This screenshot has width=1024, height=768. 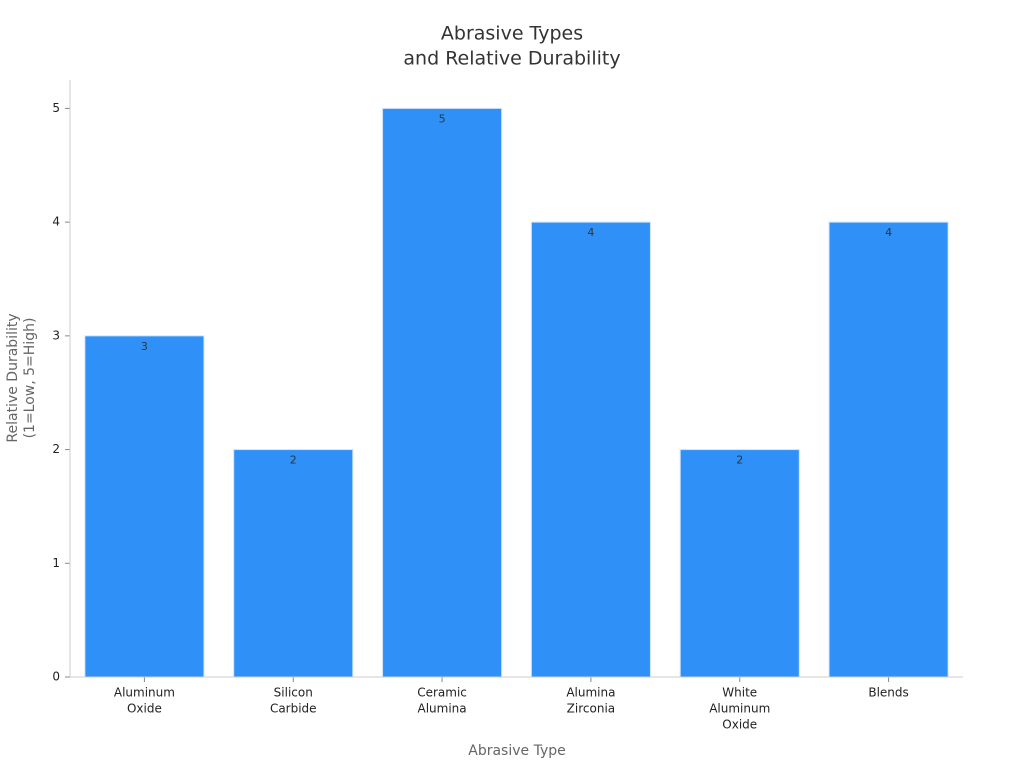 I want to click on y-axis-label: Relative Durability, so click(x=13, y=377).